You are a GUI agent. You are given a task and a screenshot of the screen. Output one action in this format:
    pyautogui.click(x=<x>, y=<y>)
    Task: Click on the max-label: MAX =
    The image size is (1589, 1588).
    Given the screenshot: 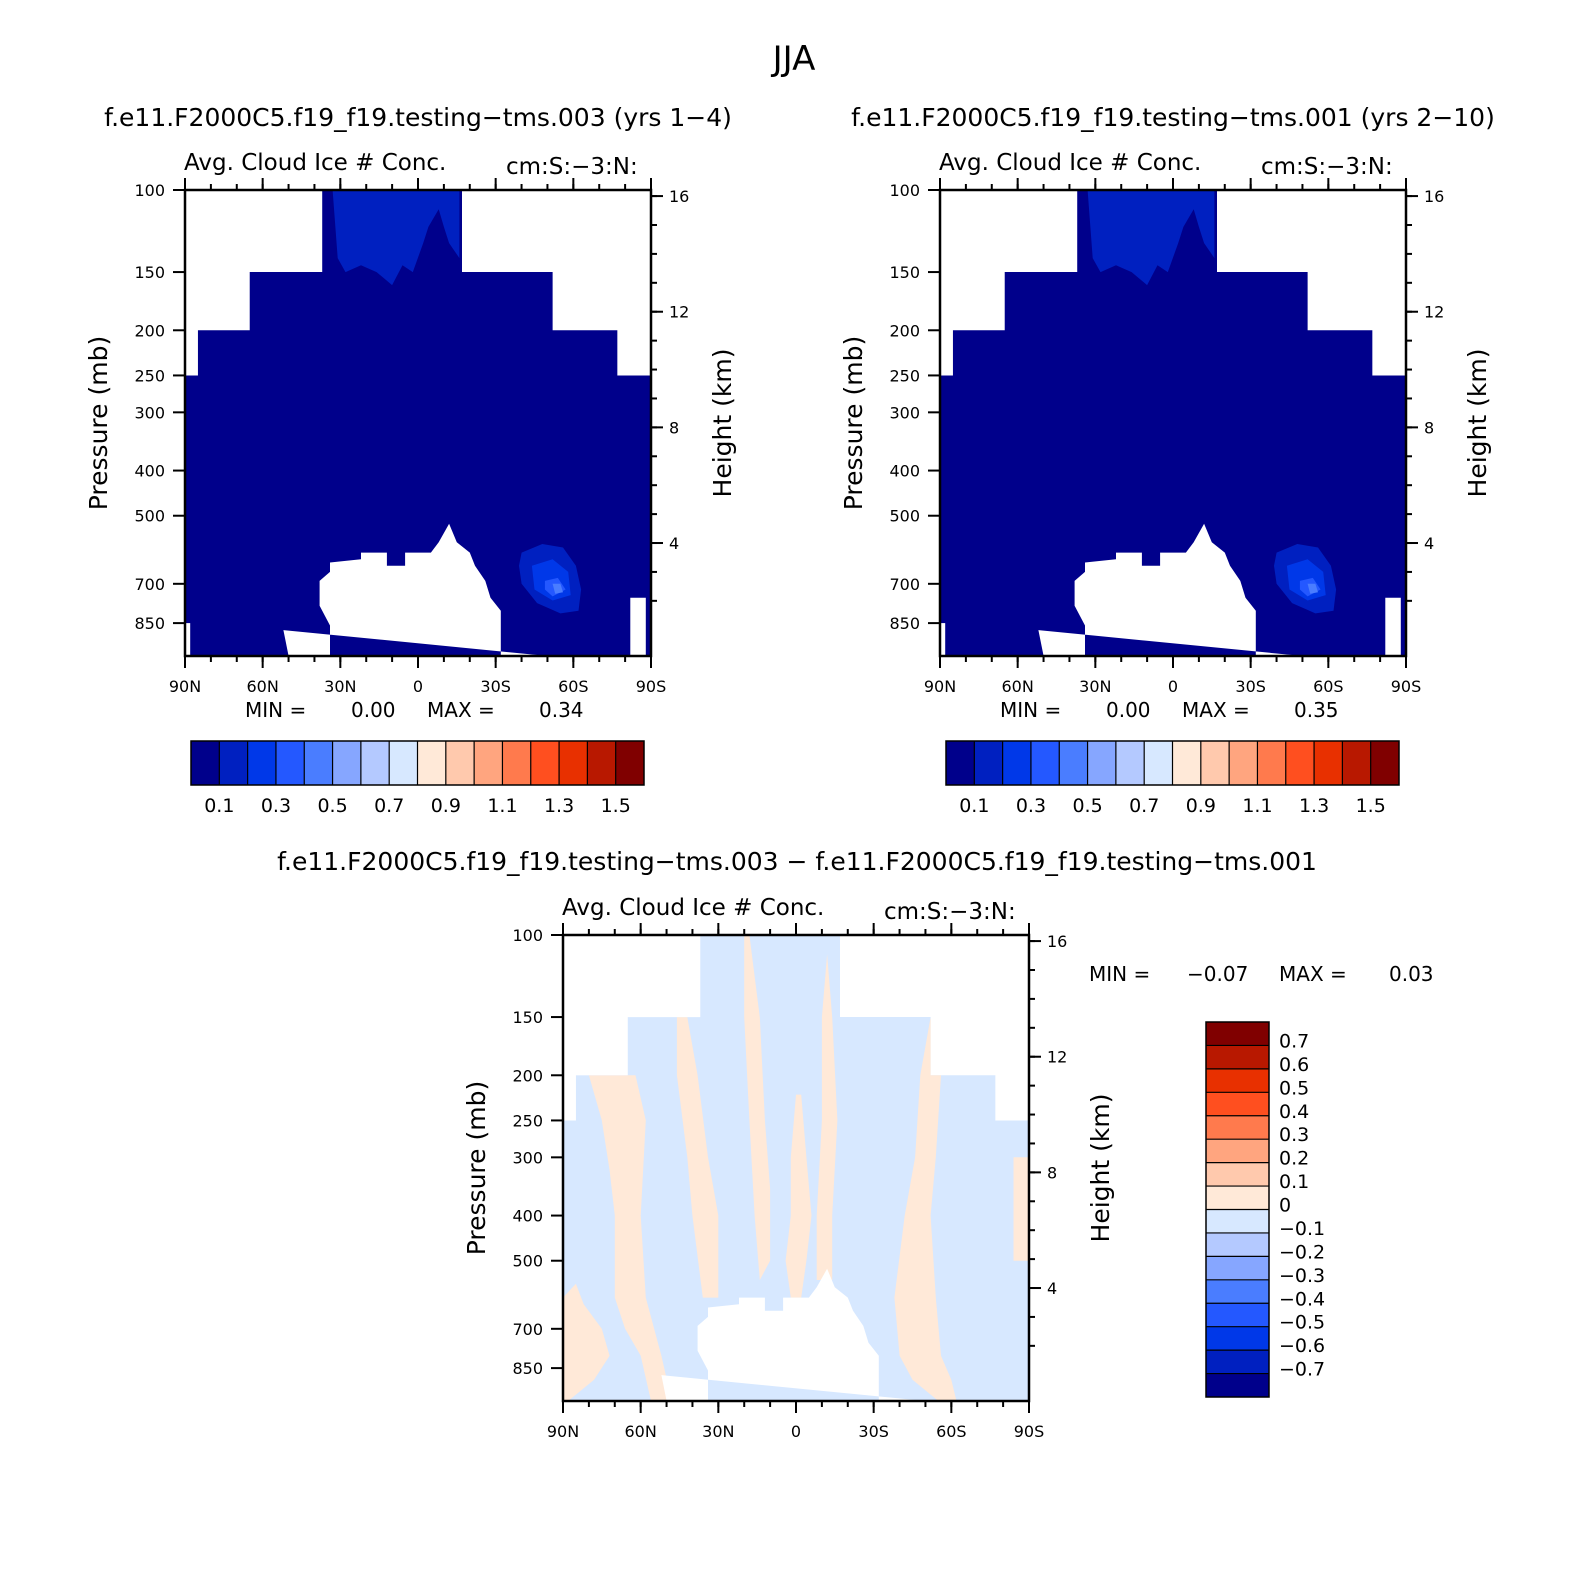 What is the action you would take?
    pyautogui.click(x=1216, y=710)
    